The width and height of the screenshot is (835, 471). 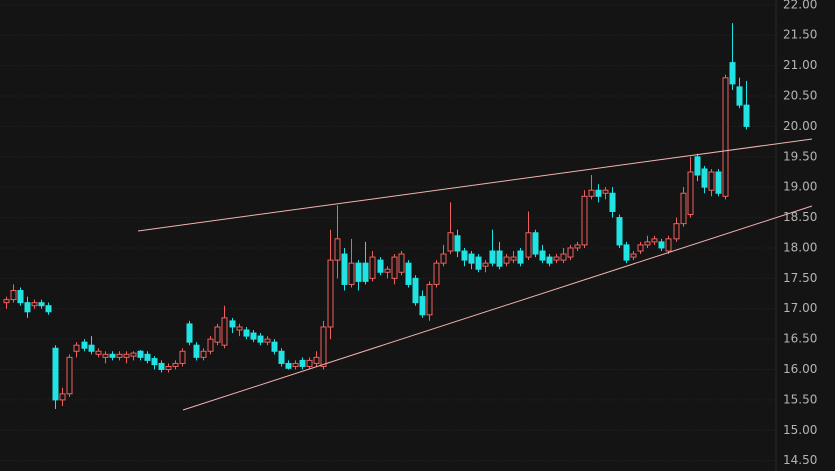 I want to click on y-tick-label: 16.50, so click(x=800, y=339).